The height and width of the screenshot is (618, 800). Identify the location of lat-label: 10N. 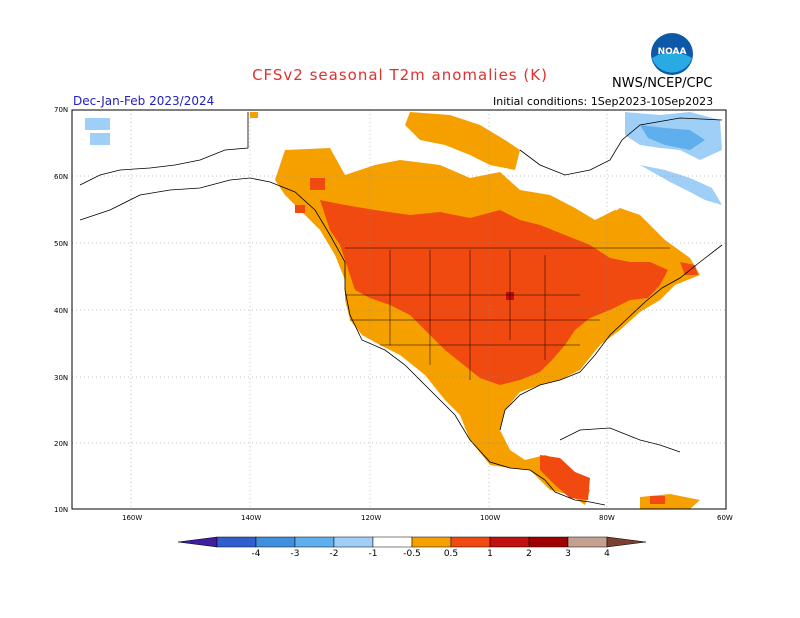
(61, 510).